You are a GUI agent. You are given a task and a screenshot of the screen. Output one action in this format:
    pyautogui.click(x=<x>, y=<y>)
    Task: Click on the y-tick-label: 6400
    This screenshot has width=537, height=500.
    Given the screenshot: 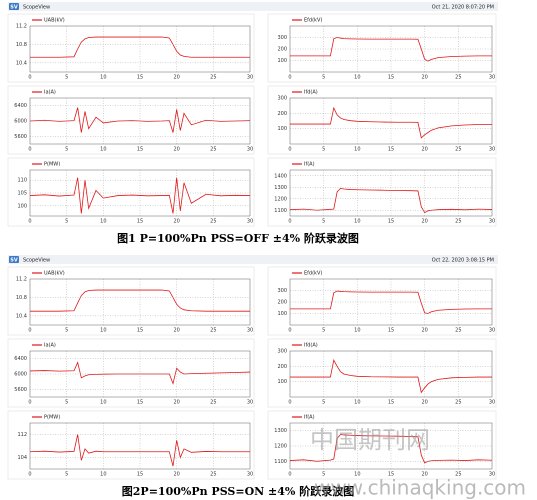 What is the action you would take?
    pyautogui.click(x=20, y=106)
    